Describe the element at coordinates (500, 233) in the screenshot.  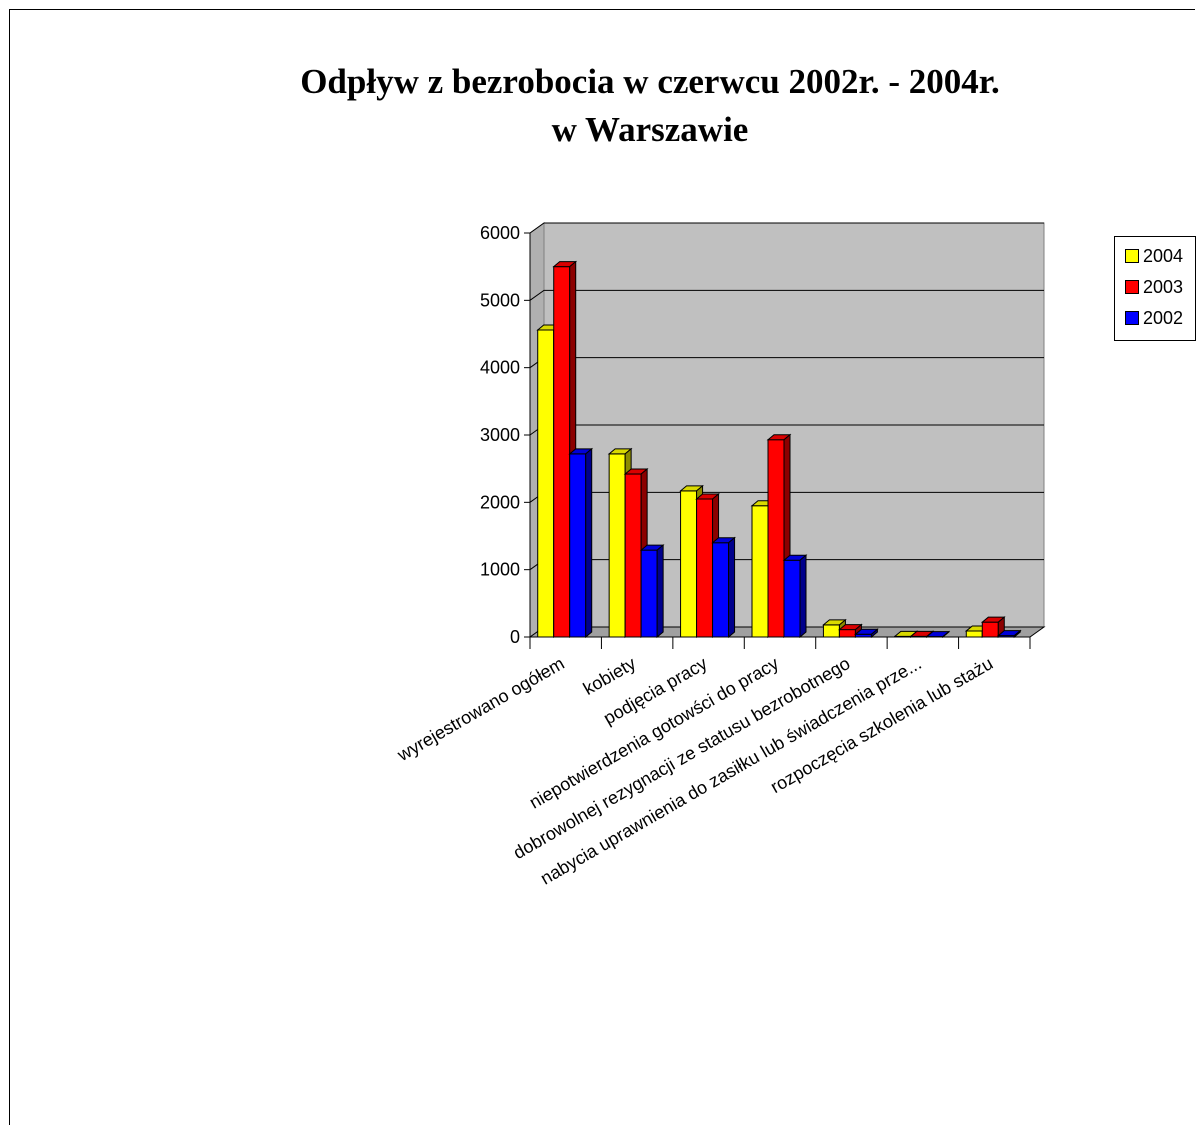
I see `y-tick-label: 6000` at that location.